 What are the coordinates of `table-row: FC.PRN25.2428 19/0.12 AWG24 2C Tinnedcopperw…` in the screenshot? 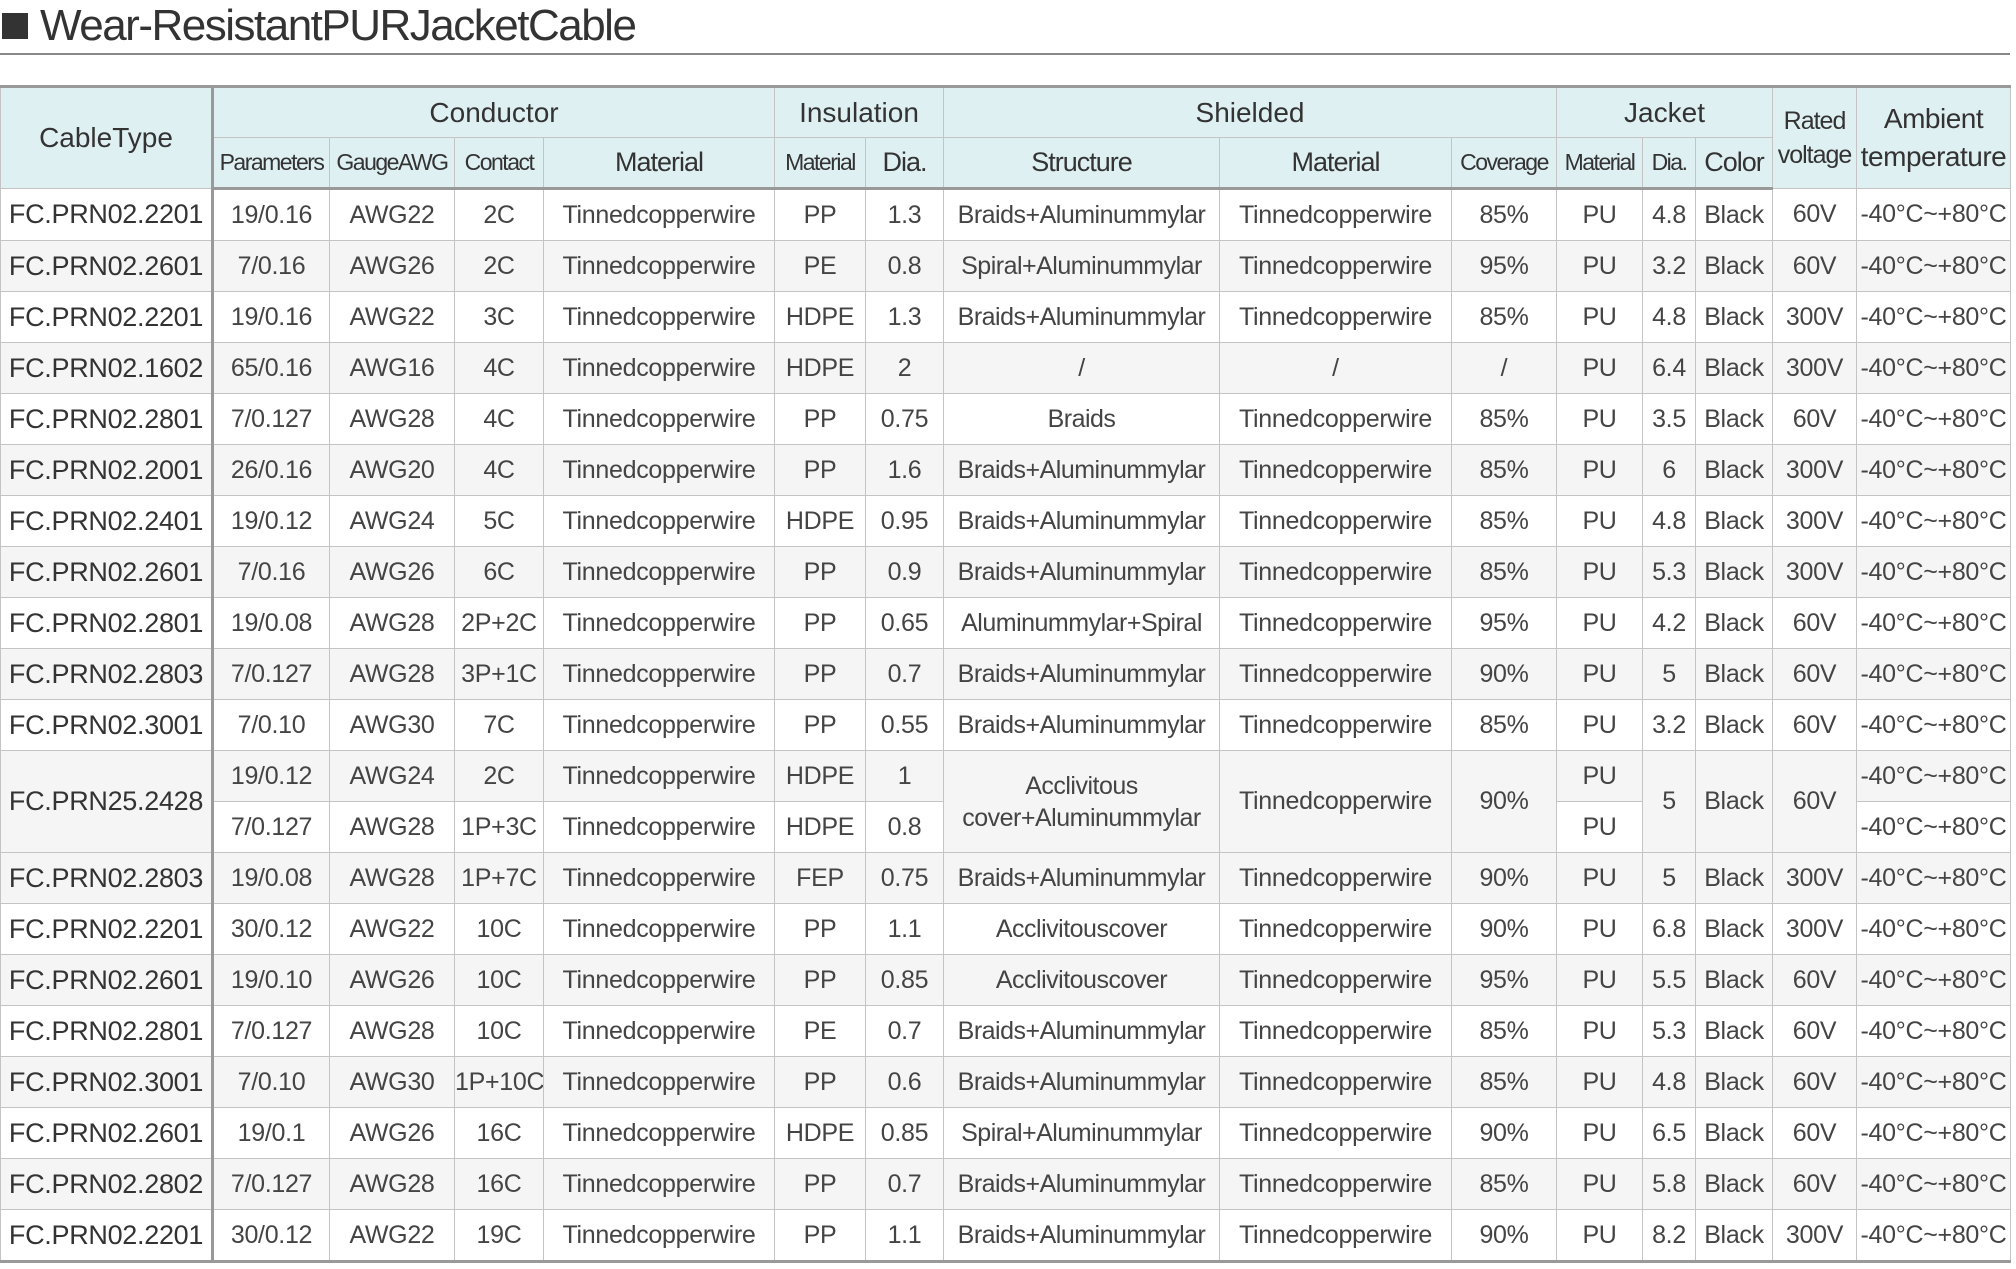 It's located at (1006, 801).